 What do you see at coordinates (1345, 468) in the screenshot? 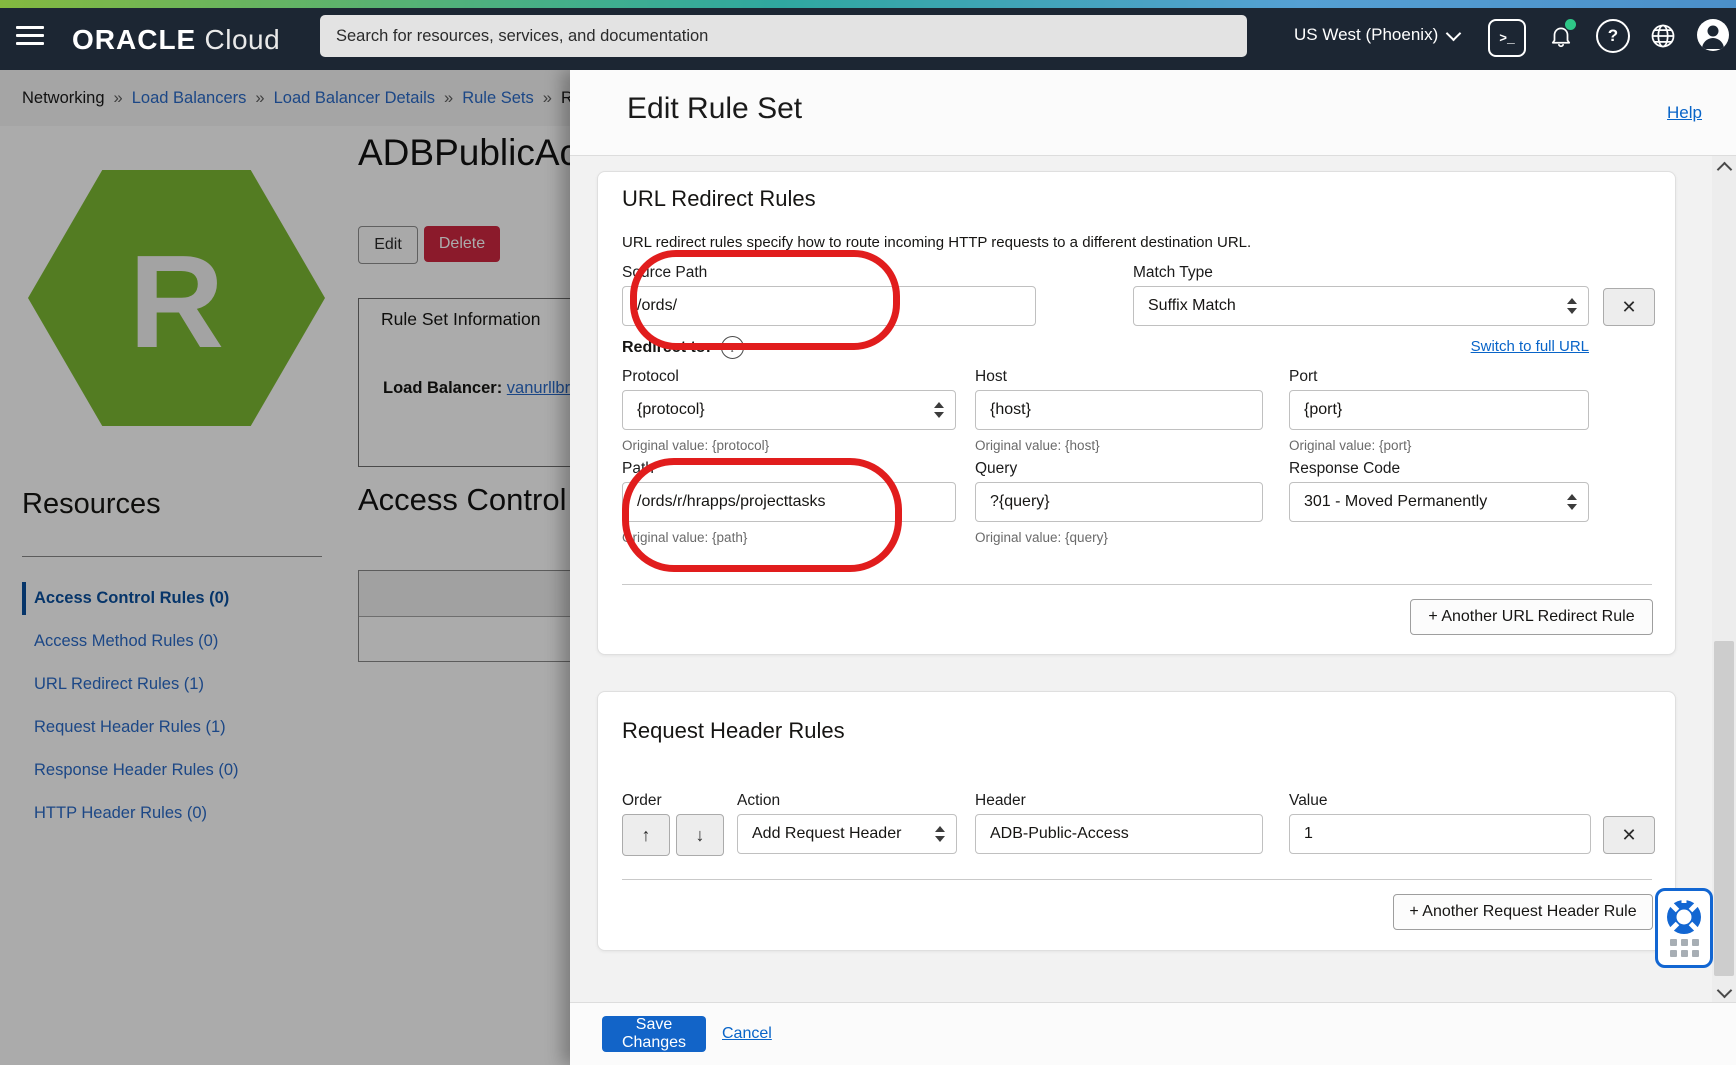
I see `response-code-label: Response Code` at bounding box center [1345, 468].